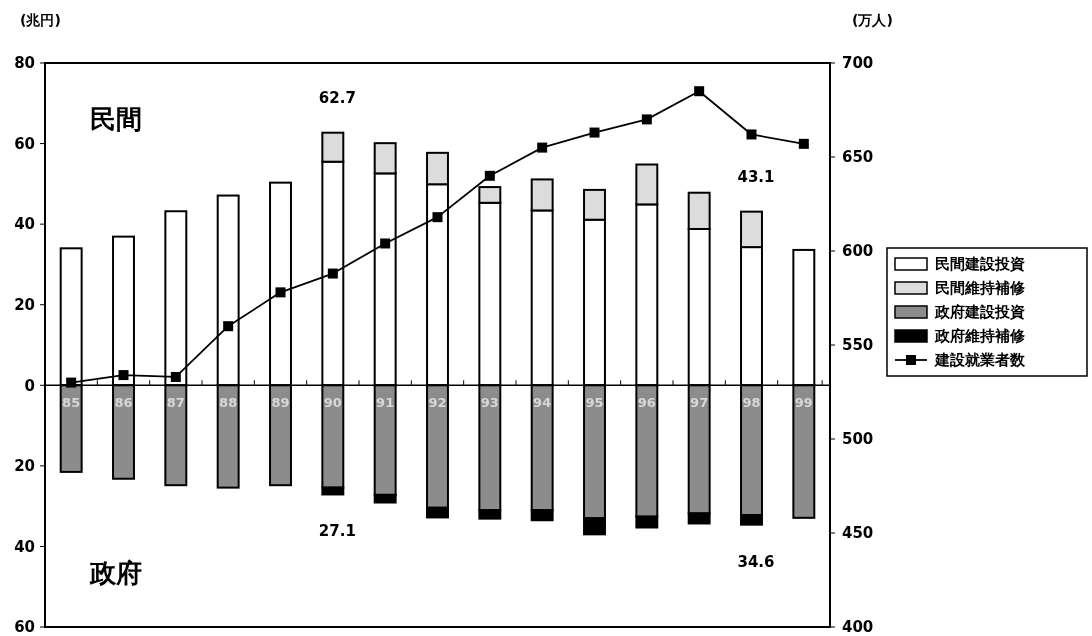  I want to click on annotation: 政府, so click(115, 573).